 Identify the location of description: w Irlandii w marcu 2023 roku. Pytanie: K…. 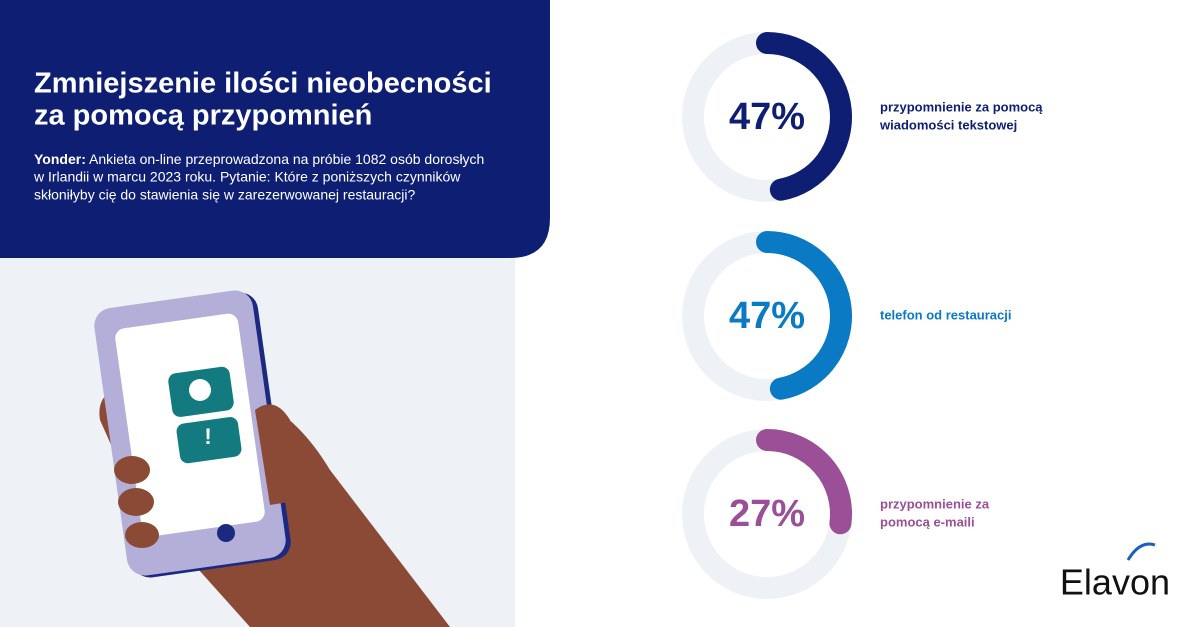
(247, 177).